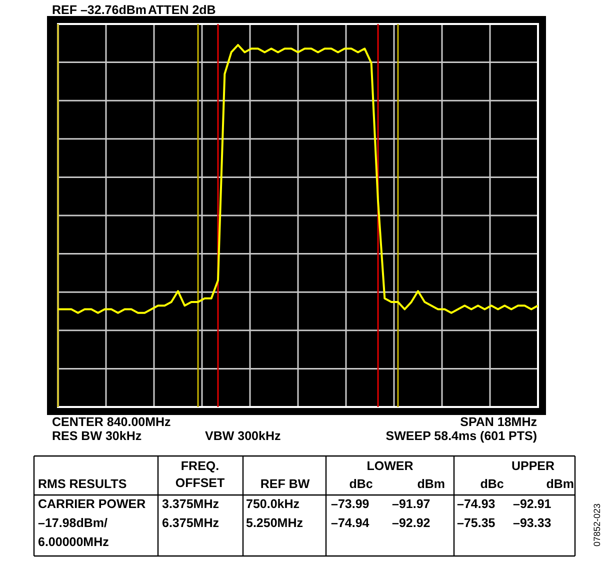 The width and height of the screenshot is (608, 565). Describe the element at coordinates (92, 504) in the screenshot. I see `text: CARRIER POWER` at that location.